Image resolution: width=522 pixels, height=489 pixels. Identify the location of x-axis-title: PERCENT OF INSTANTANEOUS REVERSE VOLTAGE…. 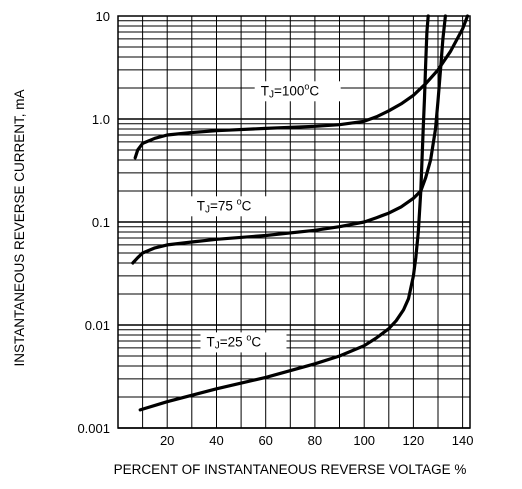
(290, 469).